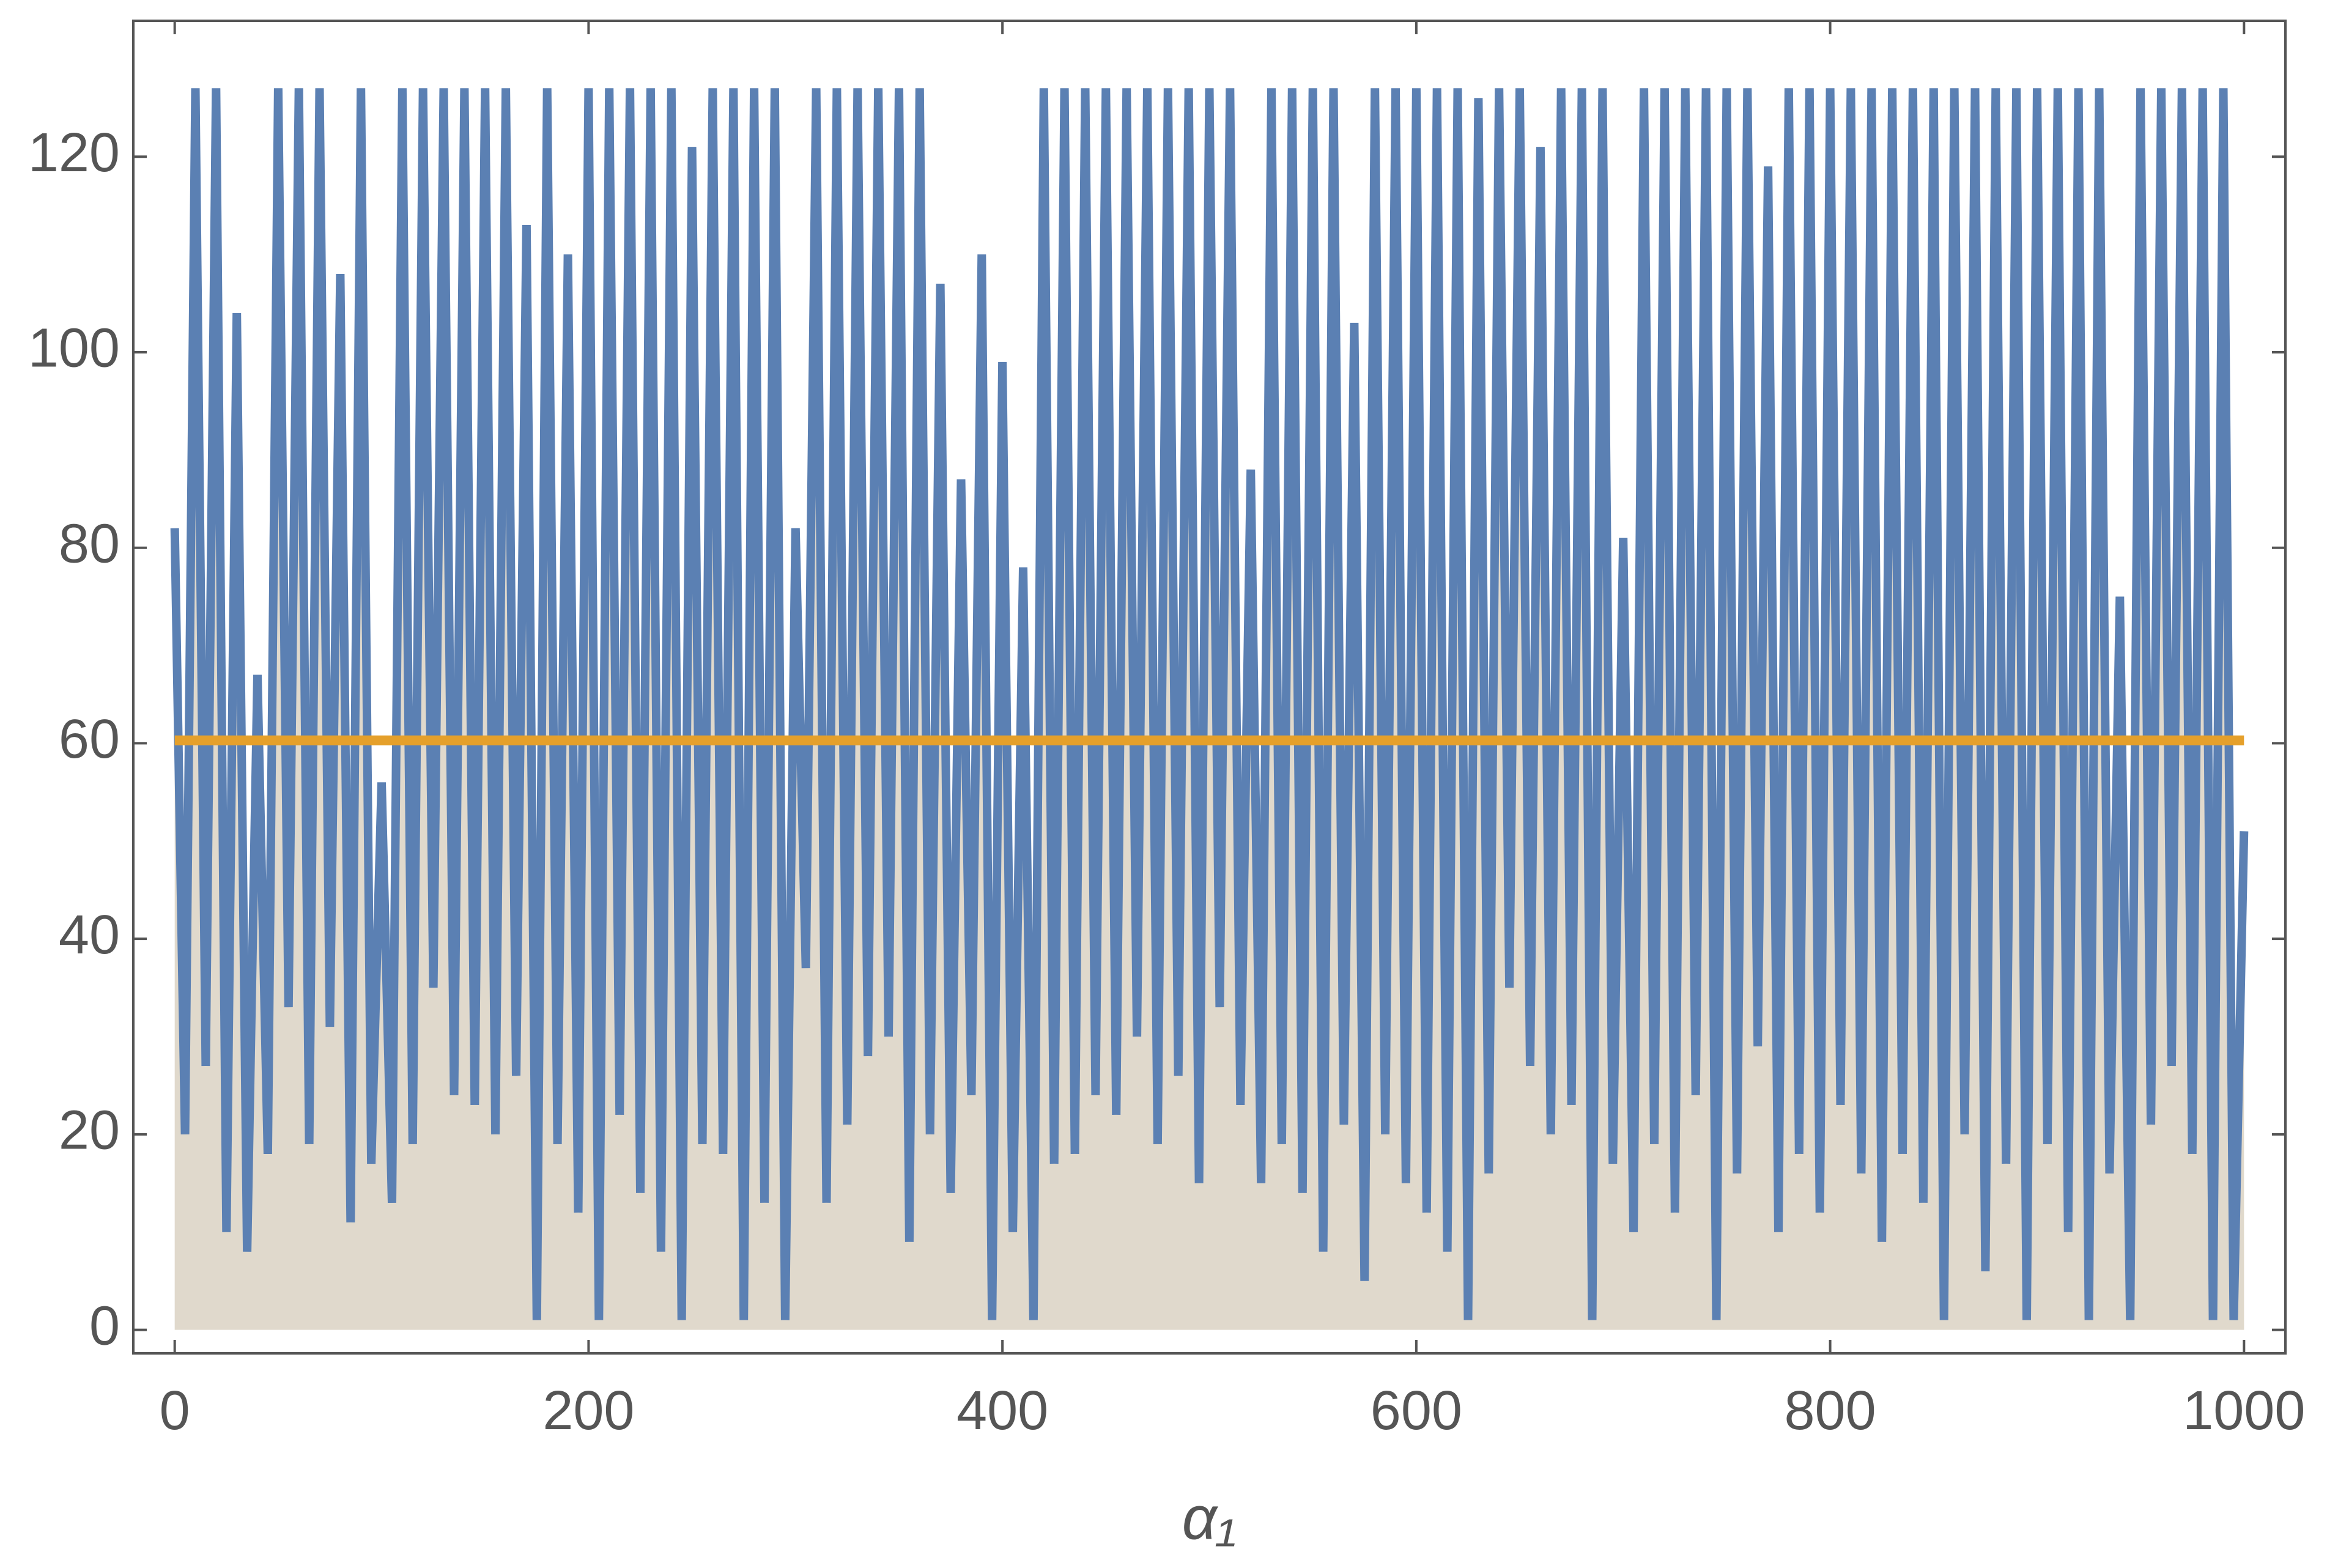 Image resolution: width=2327 pixels, height=1568 pixels. What do you see at coordinates (175, 1410) in the screenshot?
I see `x-tick-label: 0` at bounding box center [175, 1410].